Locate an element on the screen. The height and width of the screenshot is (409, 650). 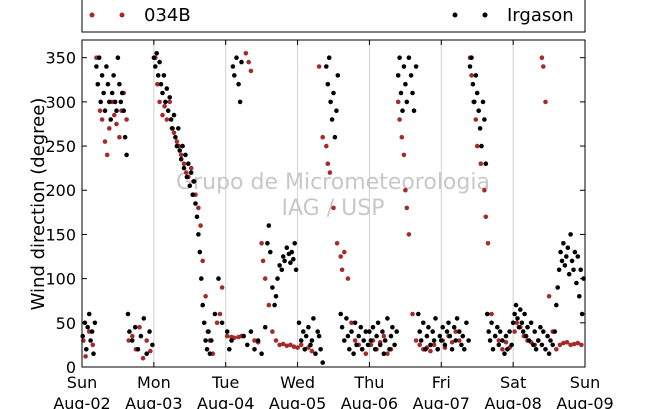
legend-marker is located at coordinates (455, 15).